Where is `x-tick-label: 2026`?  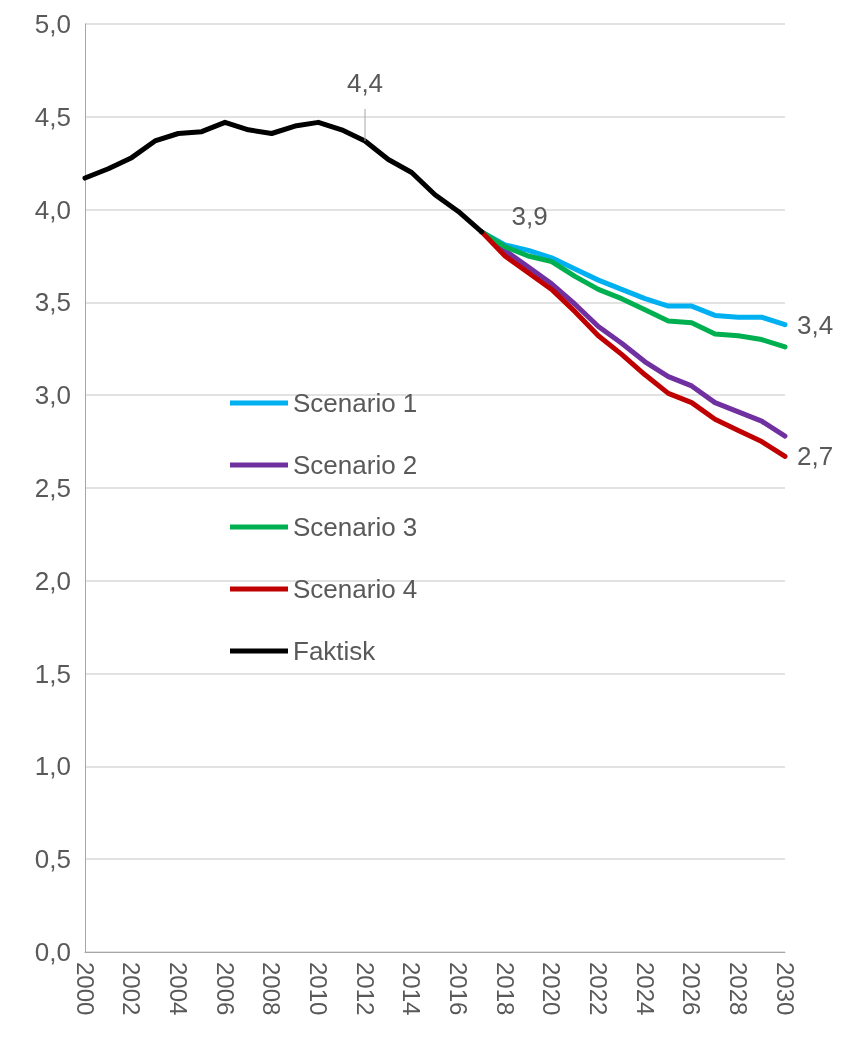 x-tick-label: 2026 is located at coordinates (692, 989).